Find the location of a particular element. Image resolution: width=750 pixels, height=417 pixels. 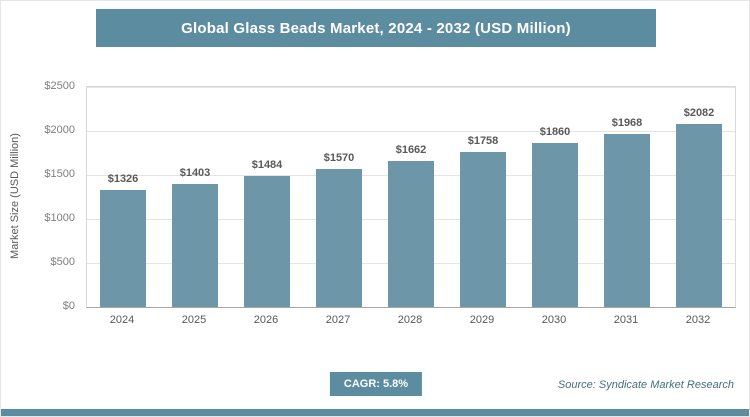

bar-value-label: $1403 is located at coordinates (195, 172).